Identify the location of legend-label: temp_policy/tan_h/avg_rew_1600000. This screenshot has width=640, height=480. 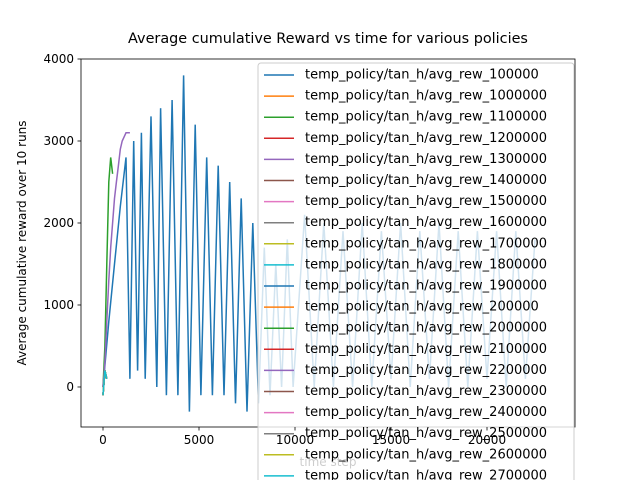
(426, 222).